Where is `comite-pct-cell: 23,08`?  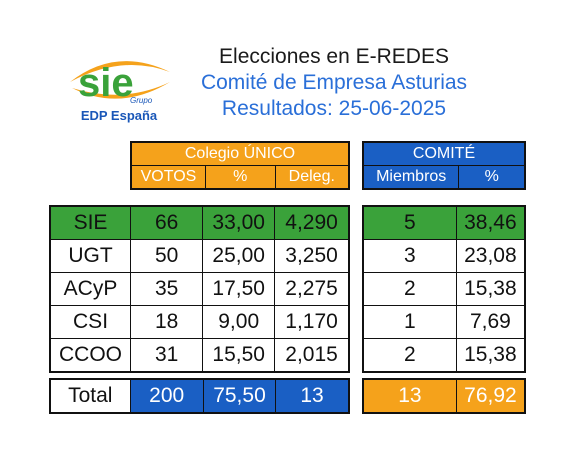 comite-pct-cell: 23,08 is located at coordinates (490, 256).